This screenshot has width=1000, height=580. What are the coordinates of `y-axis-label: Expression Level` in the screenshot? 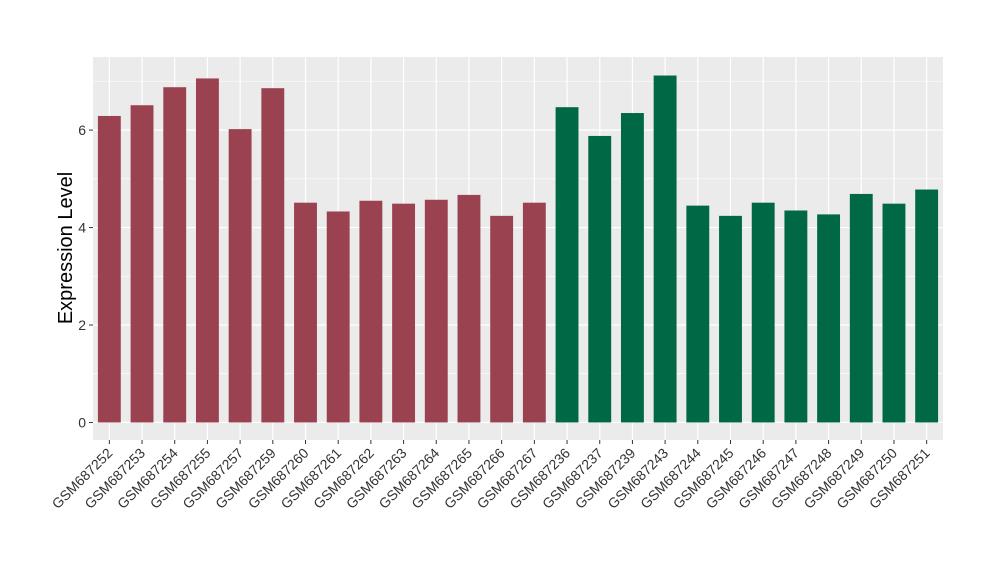 It's located at (66, 248).